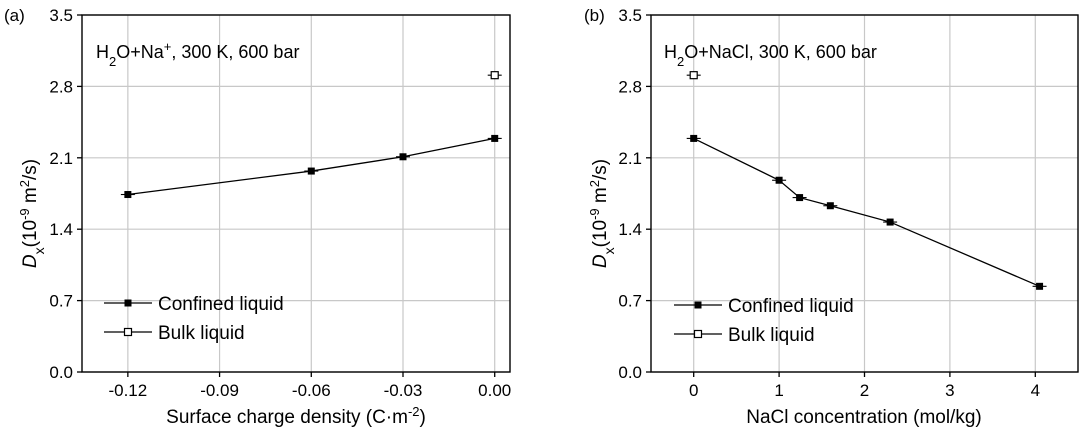 The width and height of the screenshot is (1081, 437). What do you see at coordinates (201, 333) in the screenshot?
I see `panel-a-legend-bulk-label: Bulk liquid` at bounding box center [201, 333].